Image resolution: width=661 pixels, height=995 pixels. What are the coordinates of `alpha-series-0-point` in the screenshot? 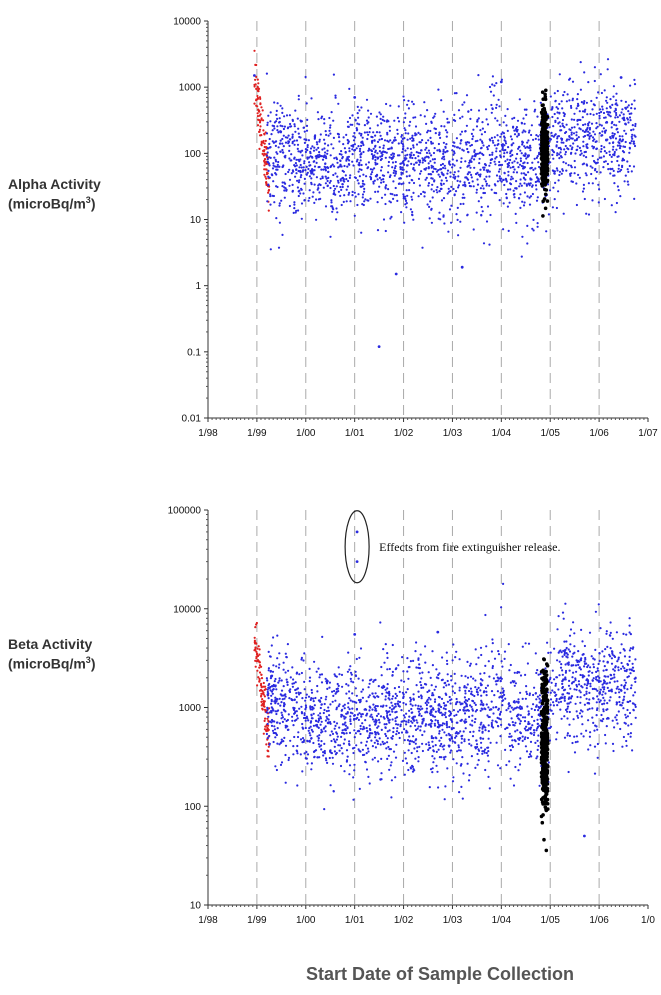 It's located at (261, 144).